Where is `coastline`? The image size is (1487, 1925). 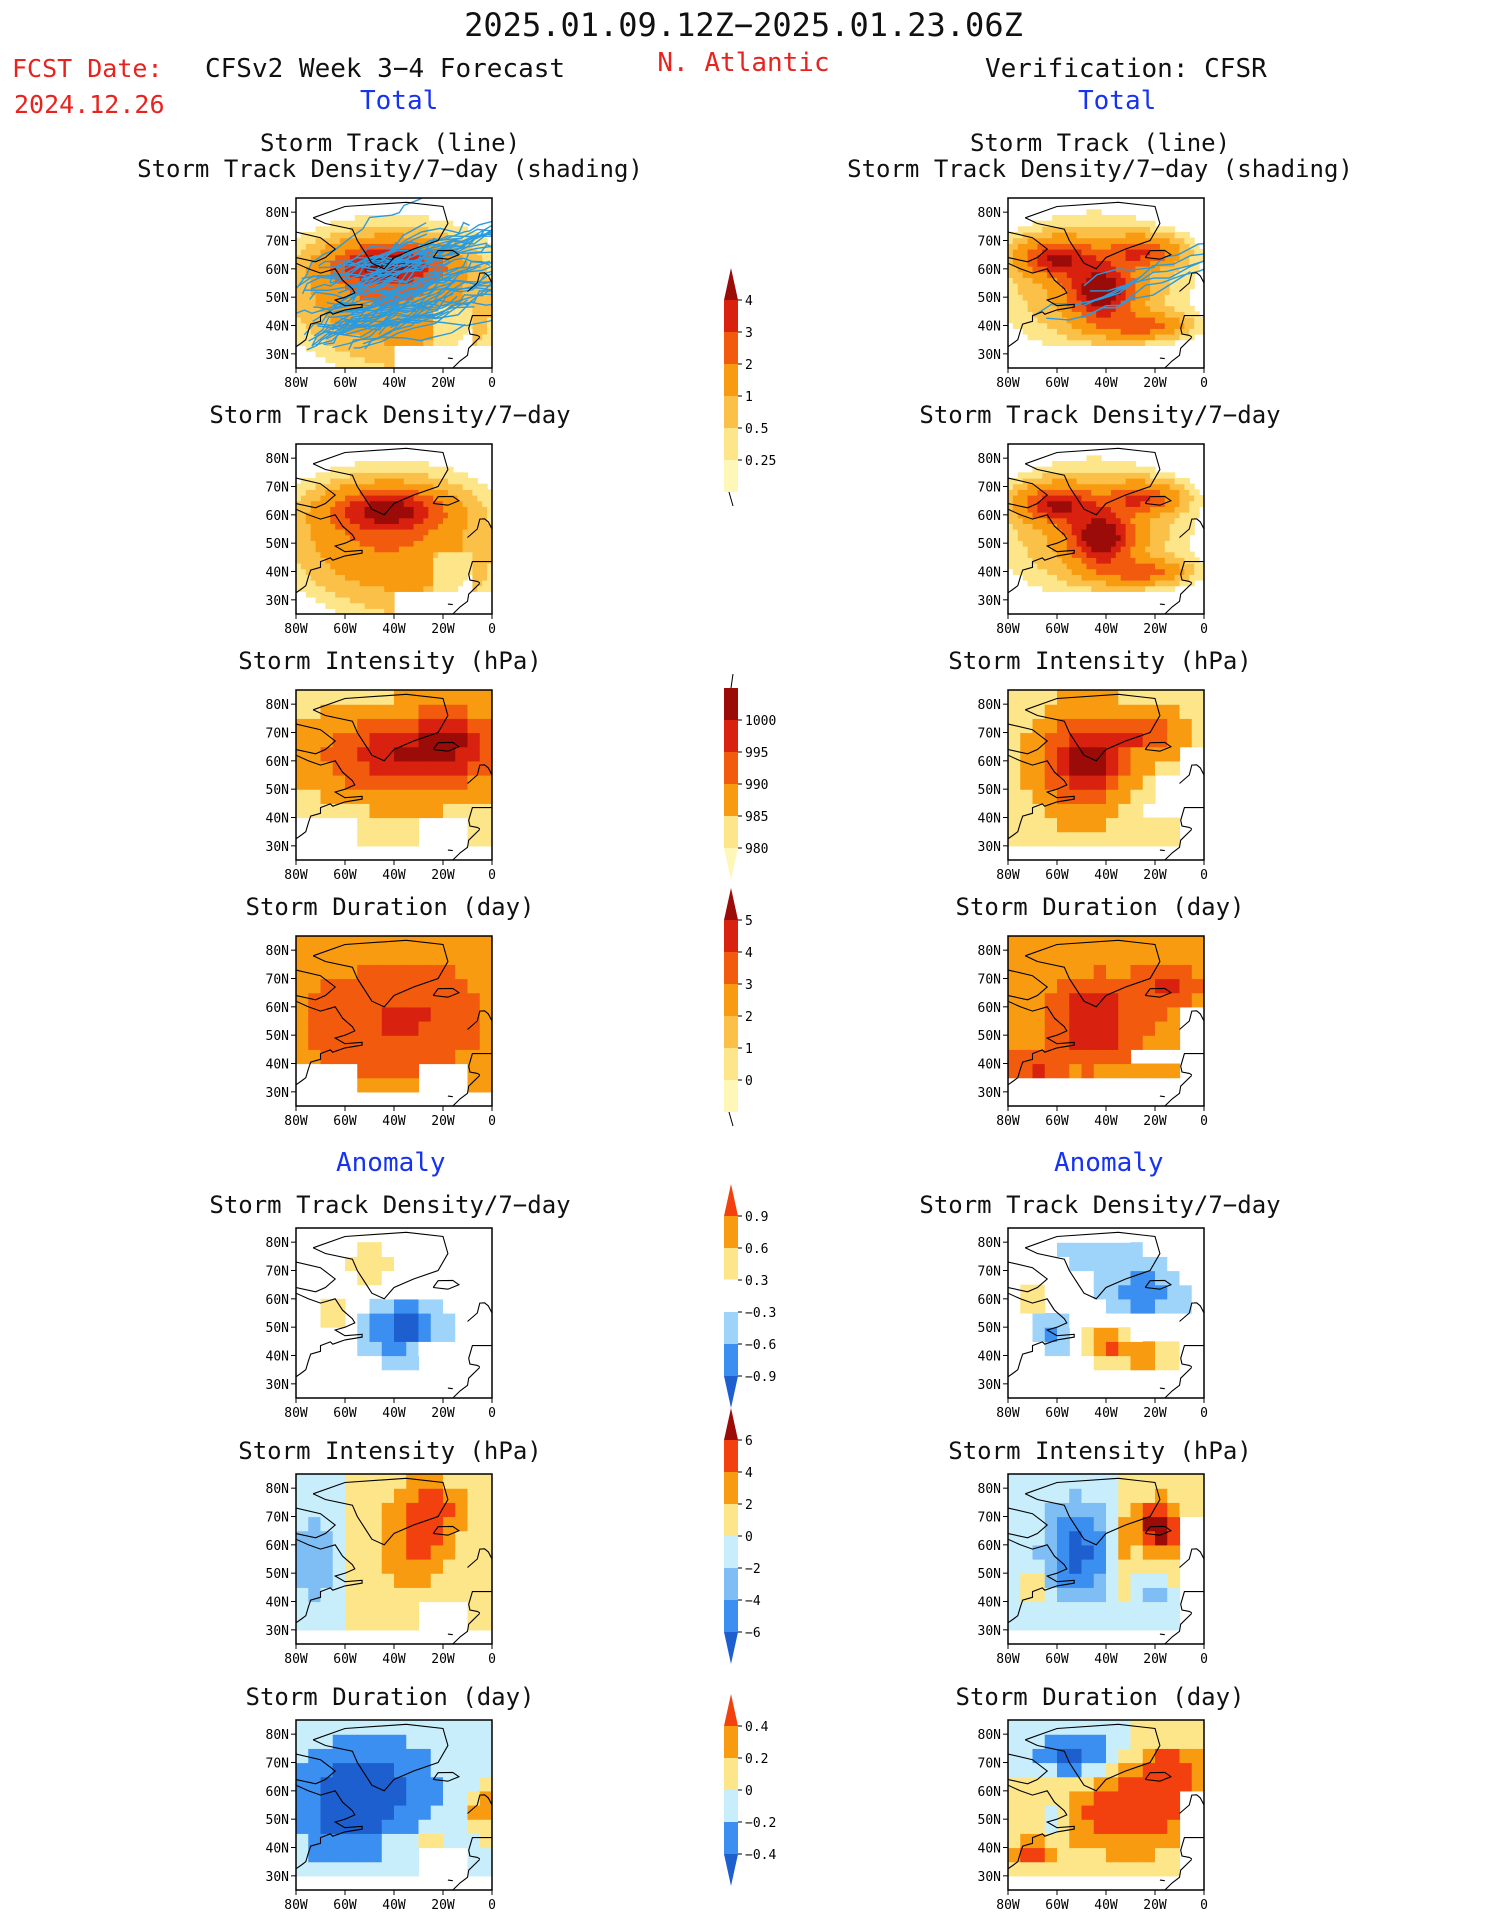
coastline is located at coordinates (1028, 247).